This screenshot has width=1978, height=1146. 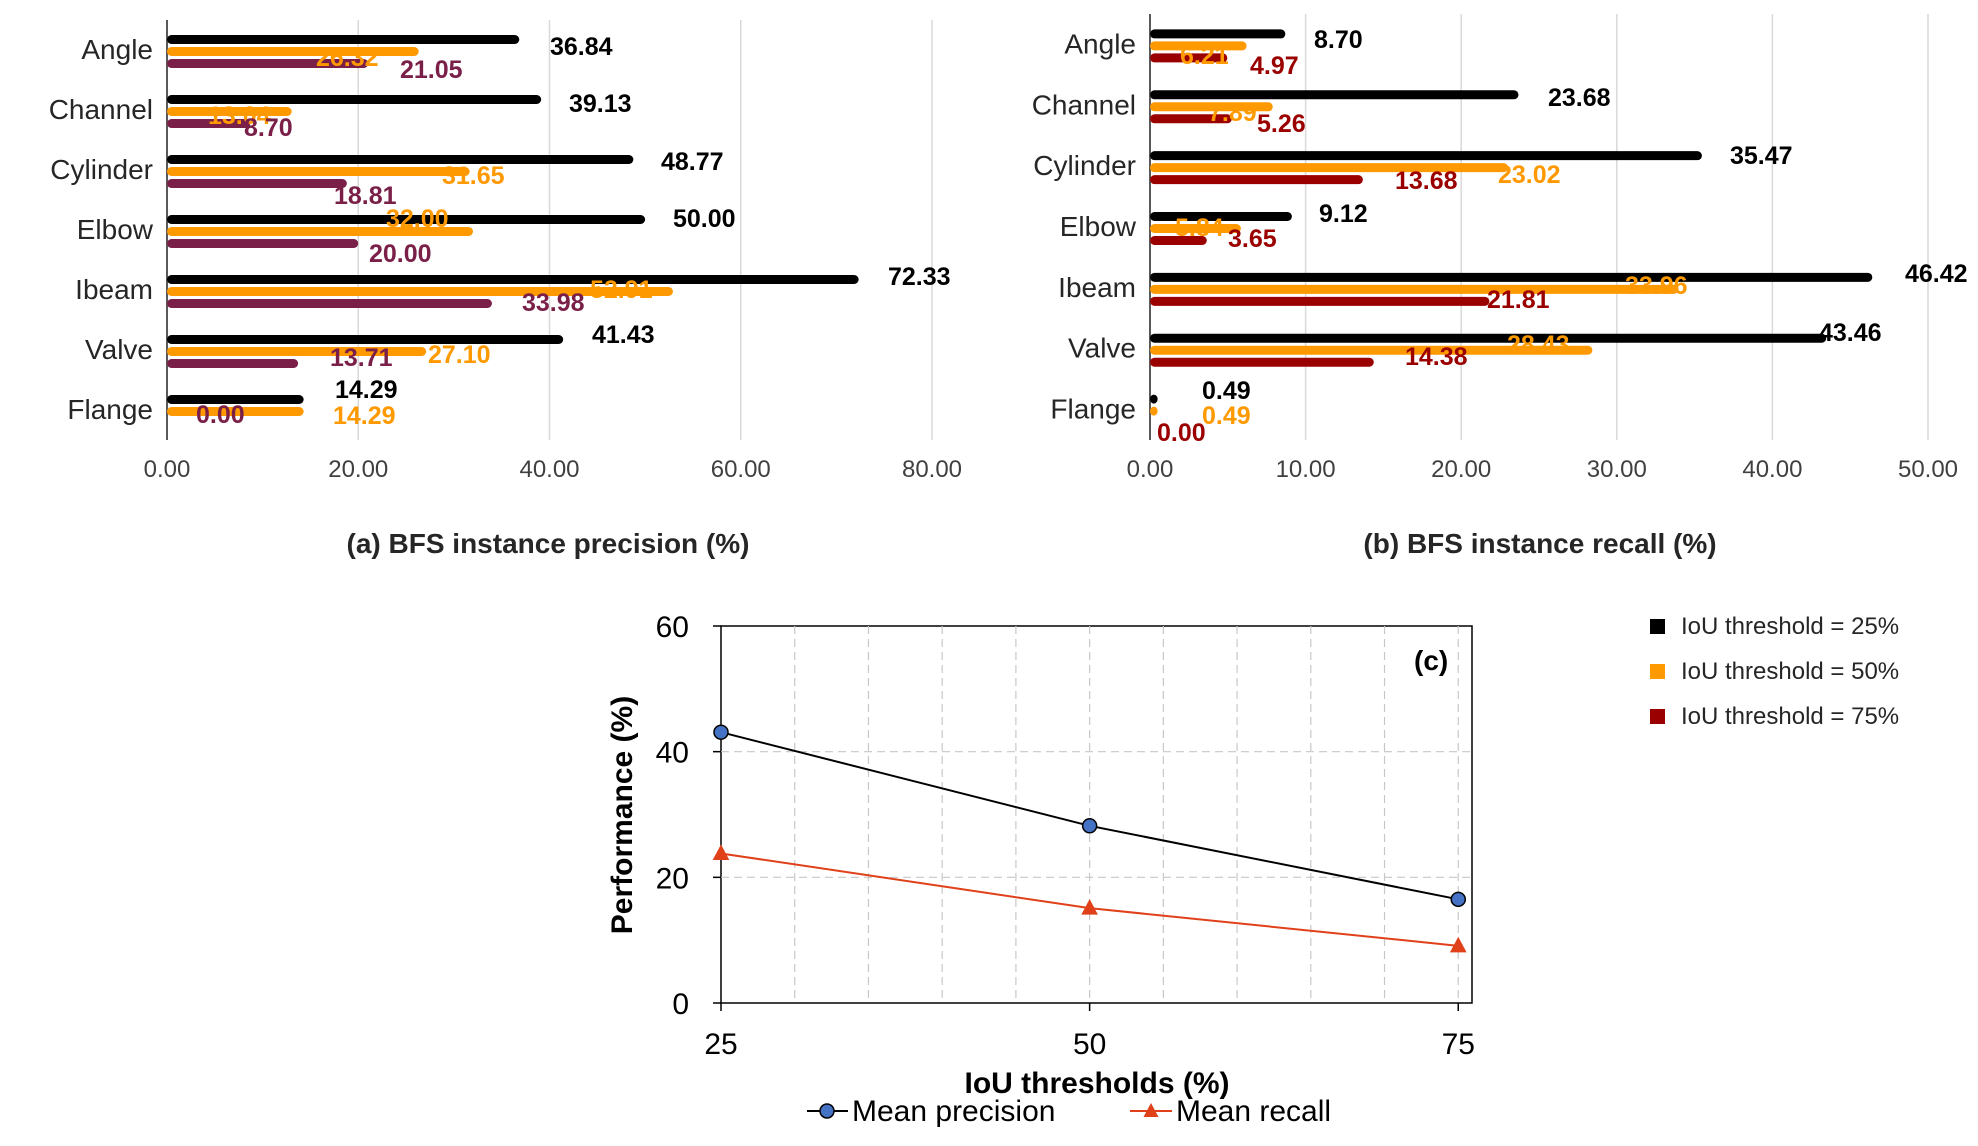 I want to click on plot-frame, so click(x=1096, y=814).